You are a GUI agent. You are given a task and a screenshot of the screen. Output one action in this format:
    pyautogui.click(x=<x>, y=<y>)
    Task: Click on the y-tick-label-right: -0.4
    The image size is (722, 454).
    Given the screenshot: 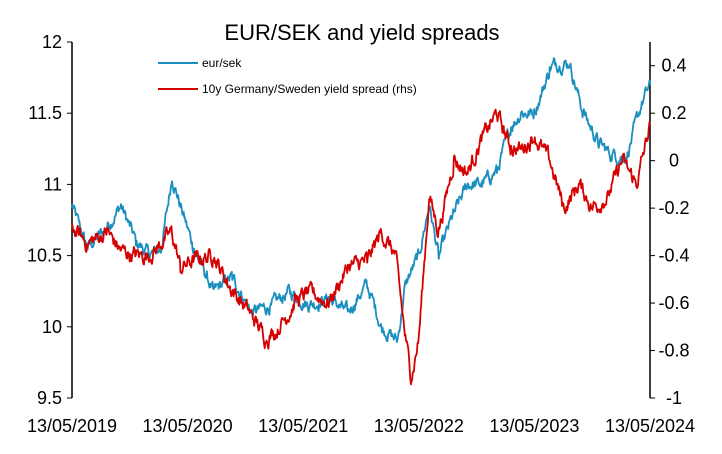 What is the action you would take?
    pyautogui.click(x=673, y=256)
    